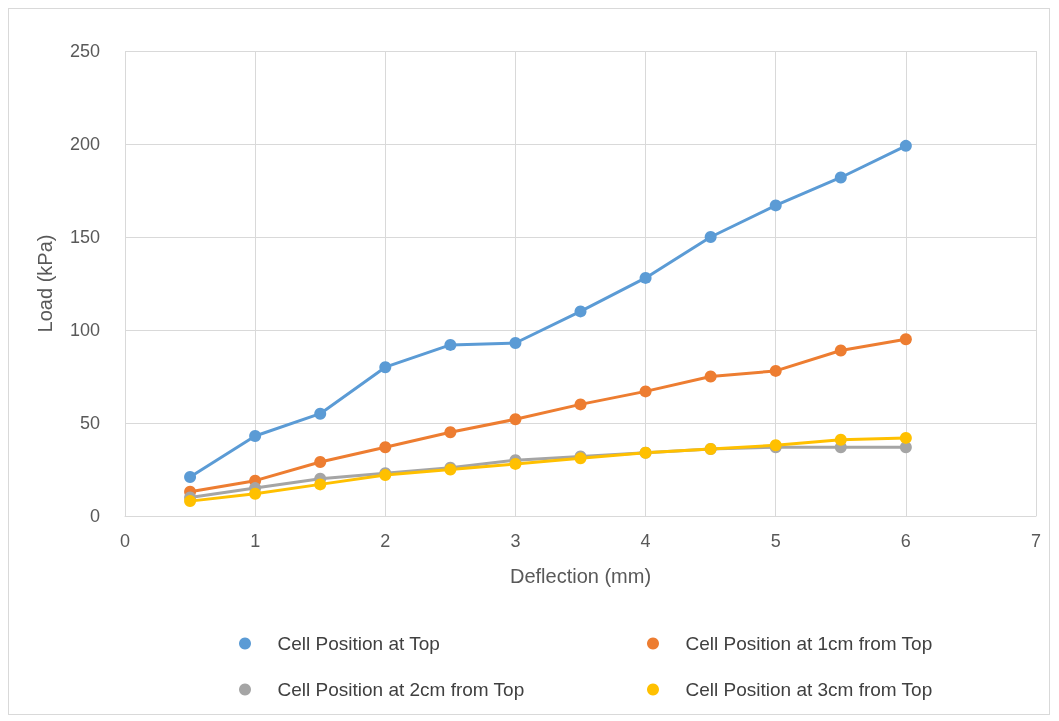 This screenshot has width=1059, height=721. What do you see at coordinates (84, 51) in the screenshot?
I see `y-tick-label: 250` at bounding box center [84, 51].